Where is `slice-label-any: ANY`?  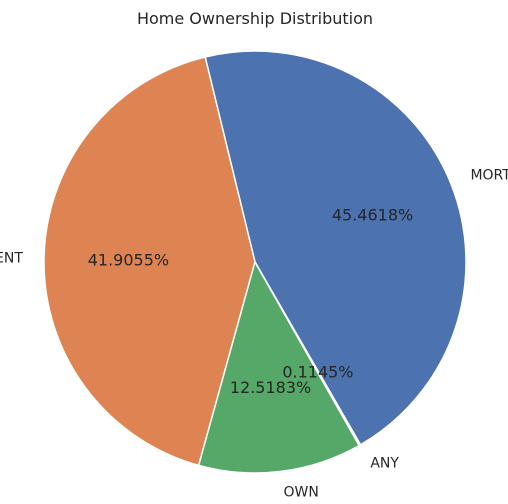 slice-label-any: ANY is located at coordinates (384, 463).